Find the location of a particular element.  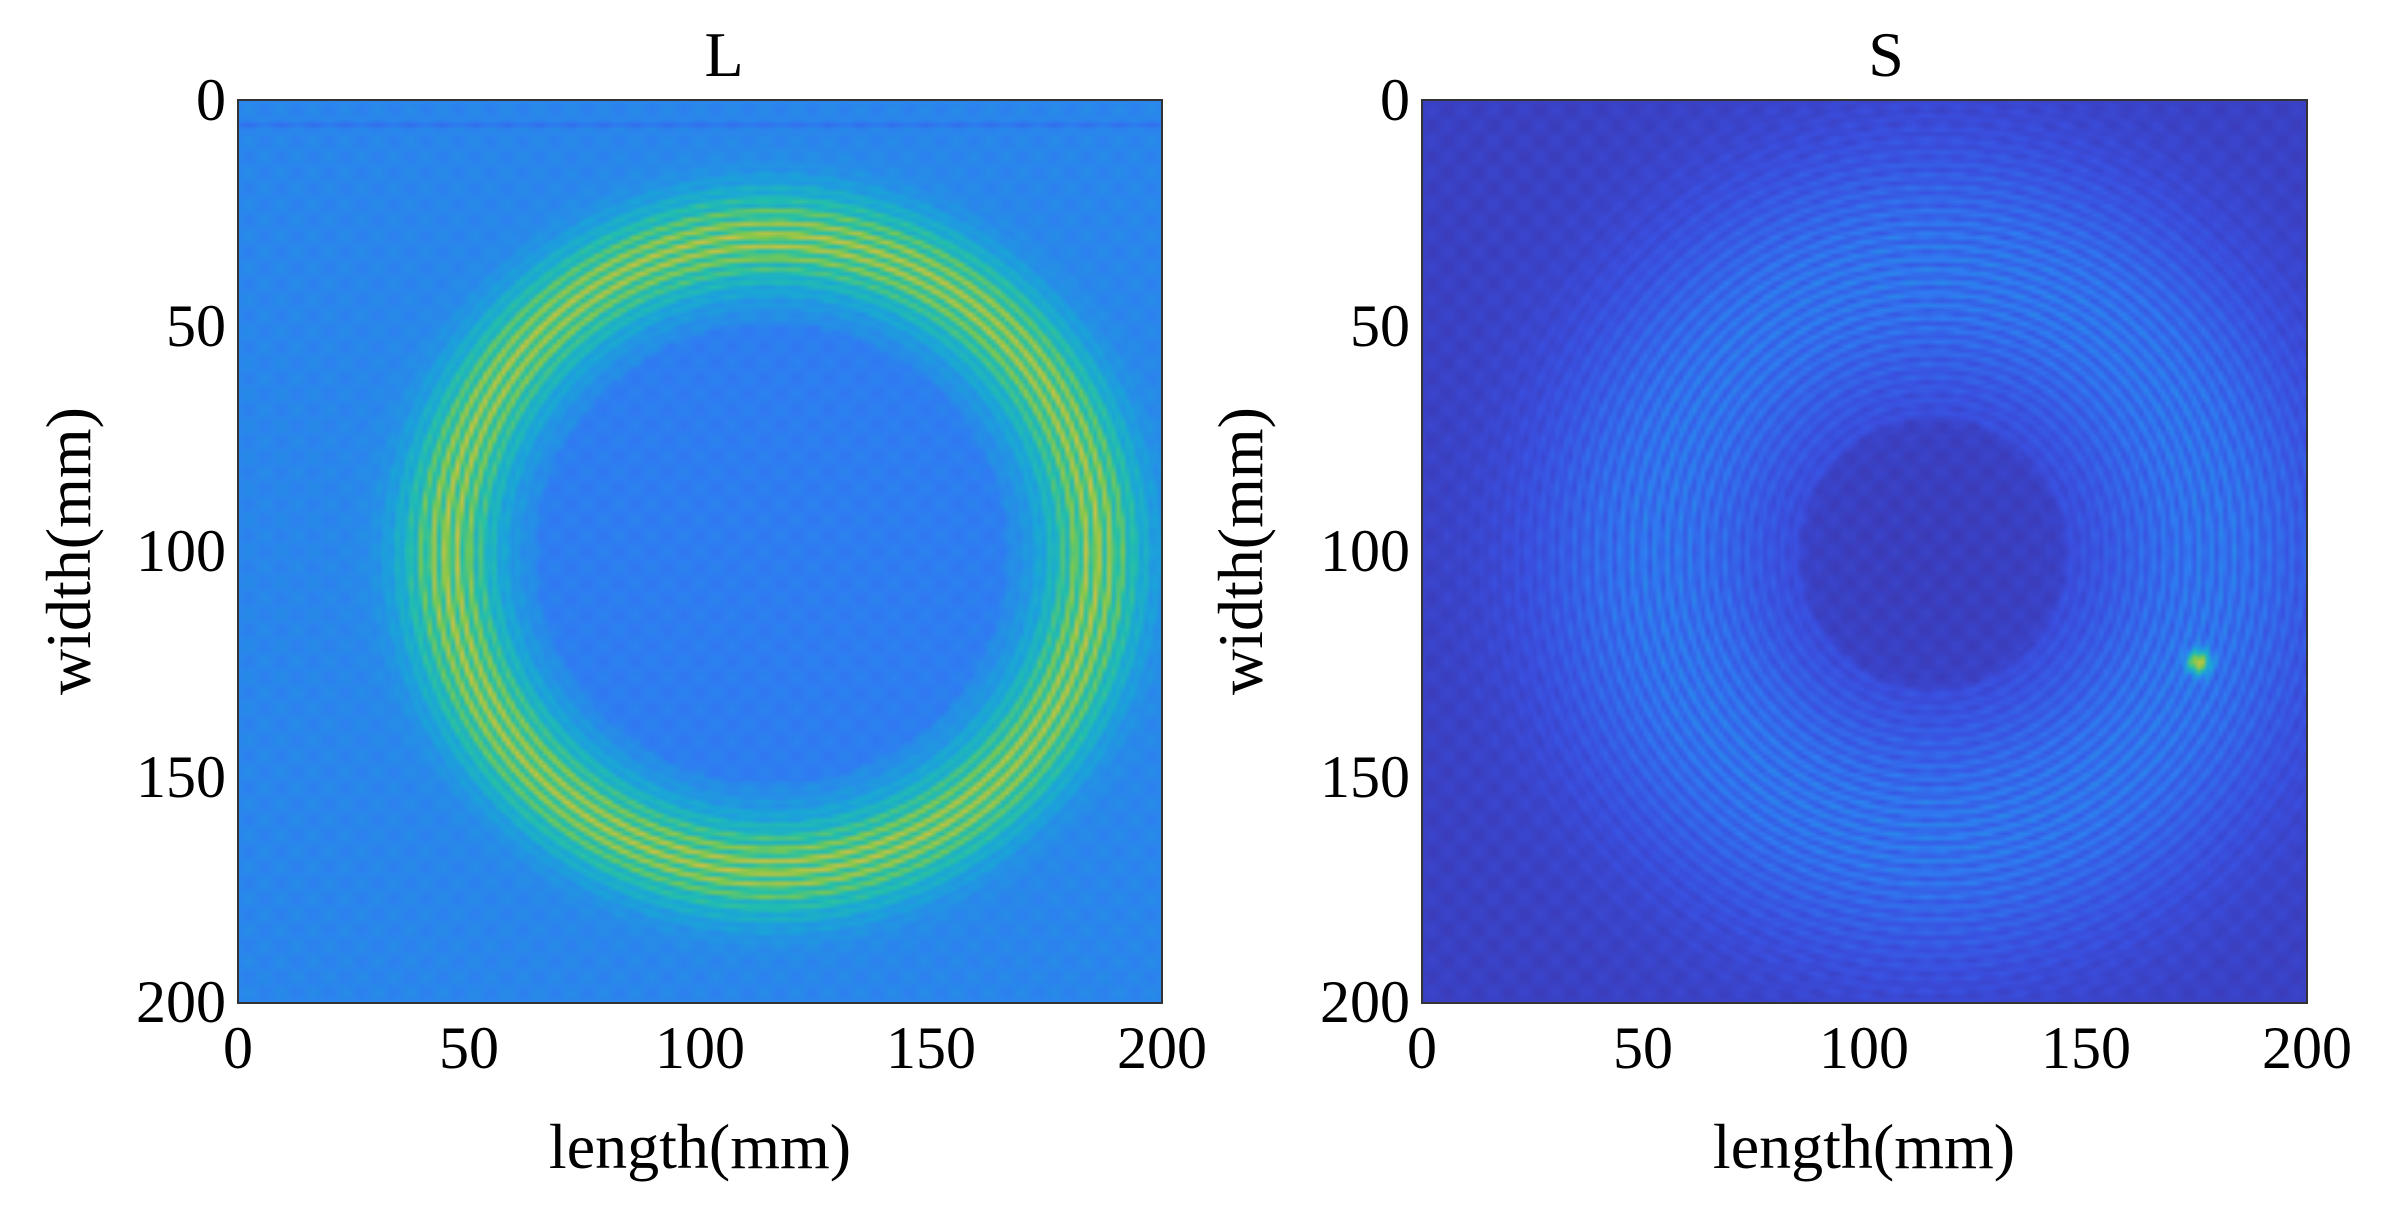

x-ticks-l: 0 50 100 150 200 is located at coordinates (715, 1048).